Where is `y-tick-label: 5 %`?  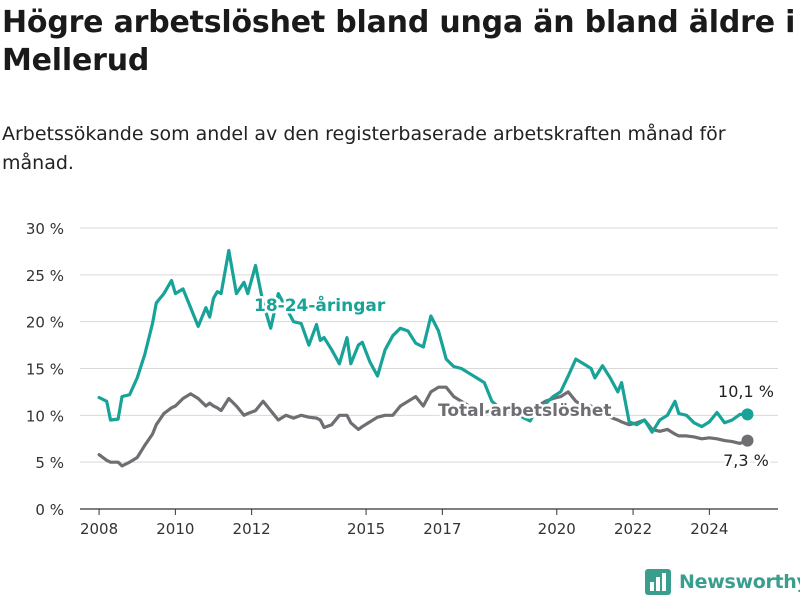 y-tick-label: 5 % is located at coordinates (49, 463).